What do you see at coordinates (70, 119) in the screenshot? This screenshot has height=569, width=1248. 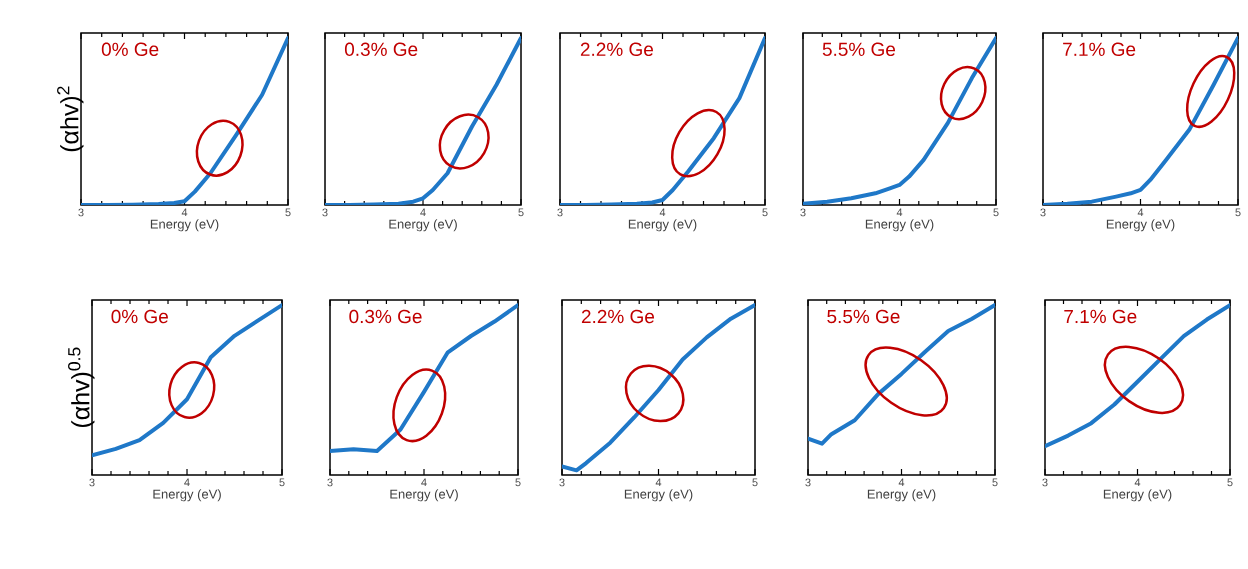 I see `y-axis-title: (αhv)$^{2}$` at bounding box center [70, 119].